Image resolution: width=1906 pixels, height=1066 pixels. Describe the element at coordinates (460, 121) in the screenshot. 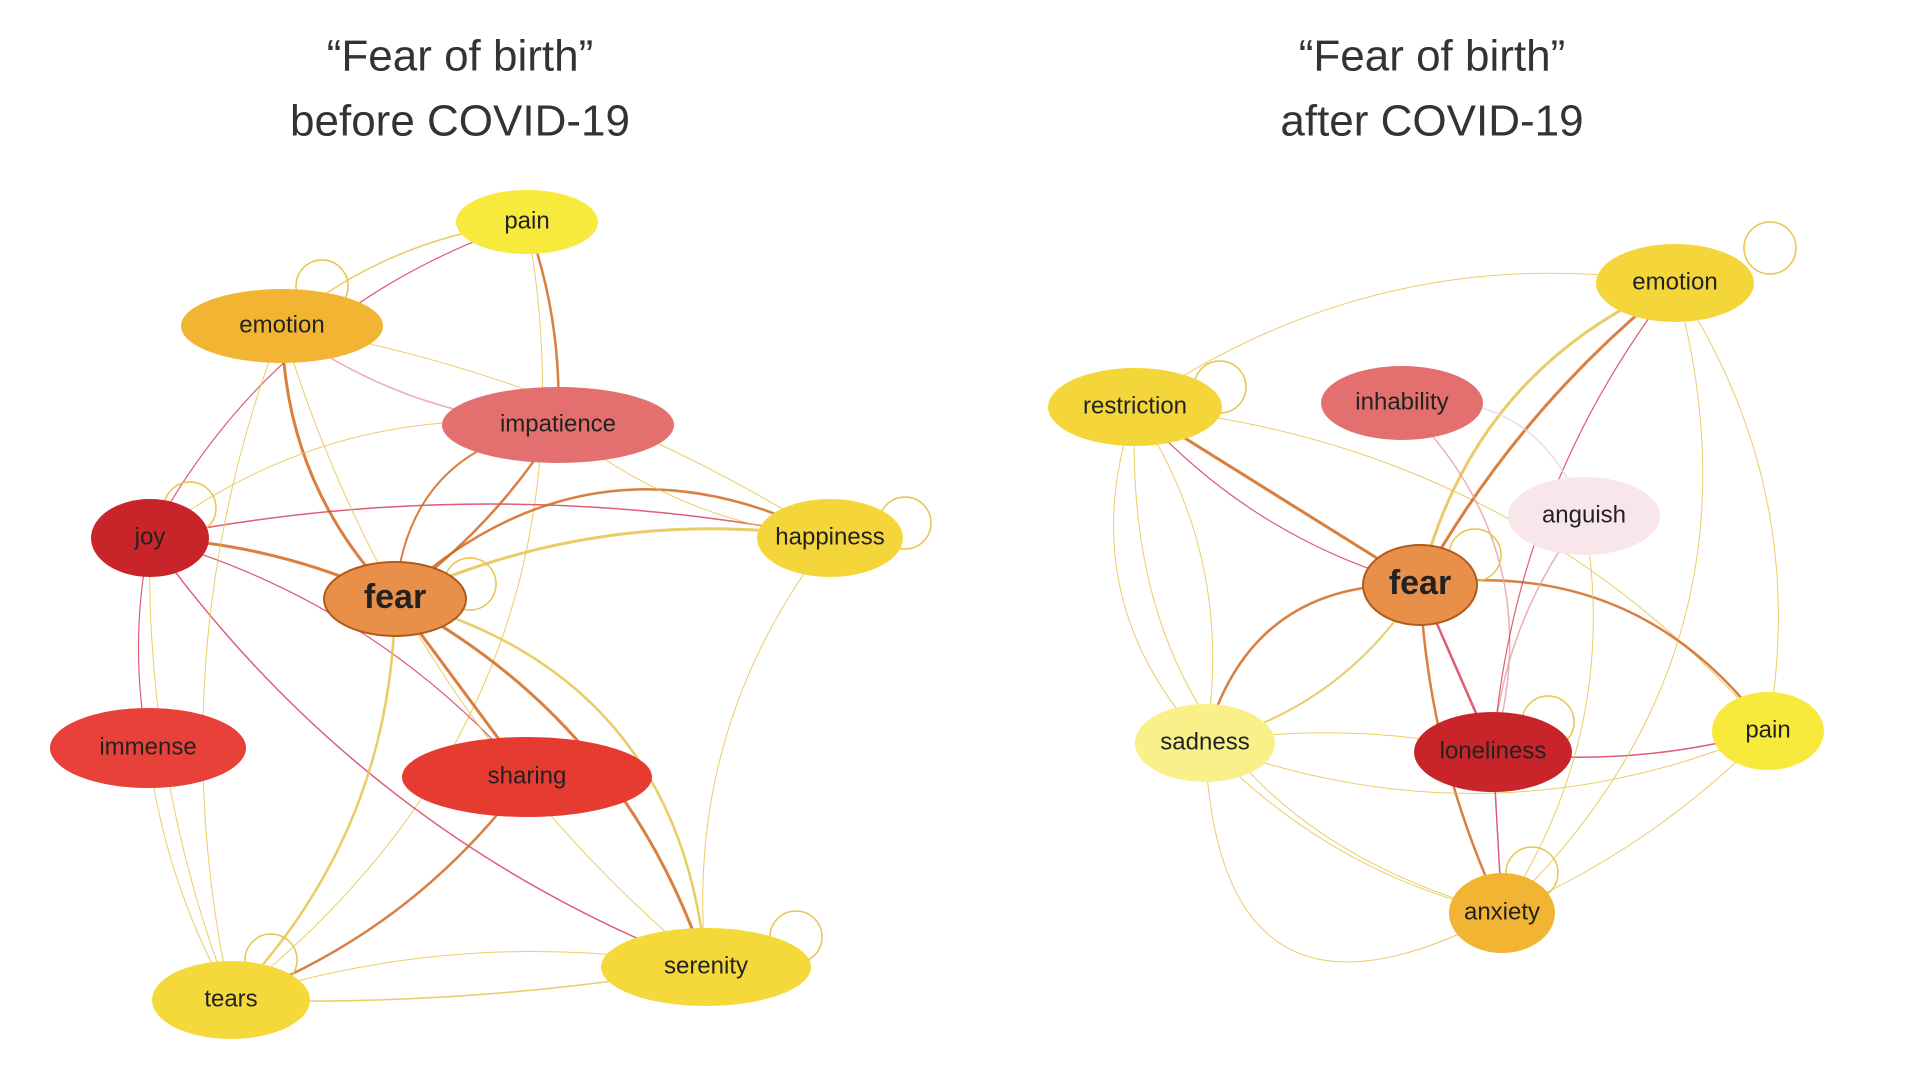

I see `title: before COVID-19` at that location.